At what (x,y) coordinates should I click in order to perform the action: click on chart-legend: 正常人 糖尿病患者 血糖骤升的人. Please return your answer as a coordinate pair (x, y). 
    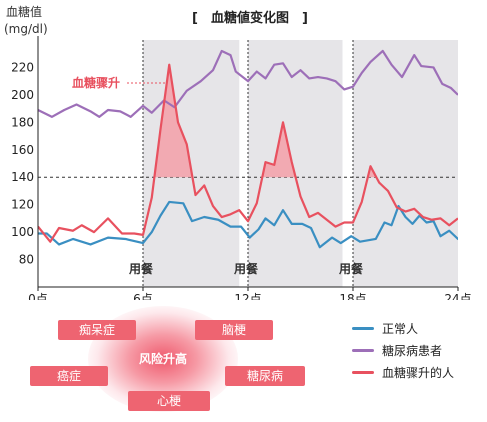
    Looking at the image, I should click on (403, 350).